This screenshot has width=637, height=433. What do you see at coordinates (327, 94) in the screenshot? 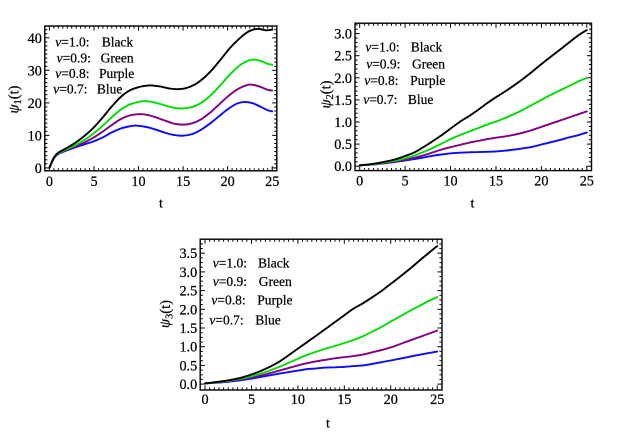
I see `svg-text: ψ2(t)` at bounding box center [327, 94].